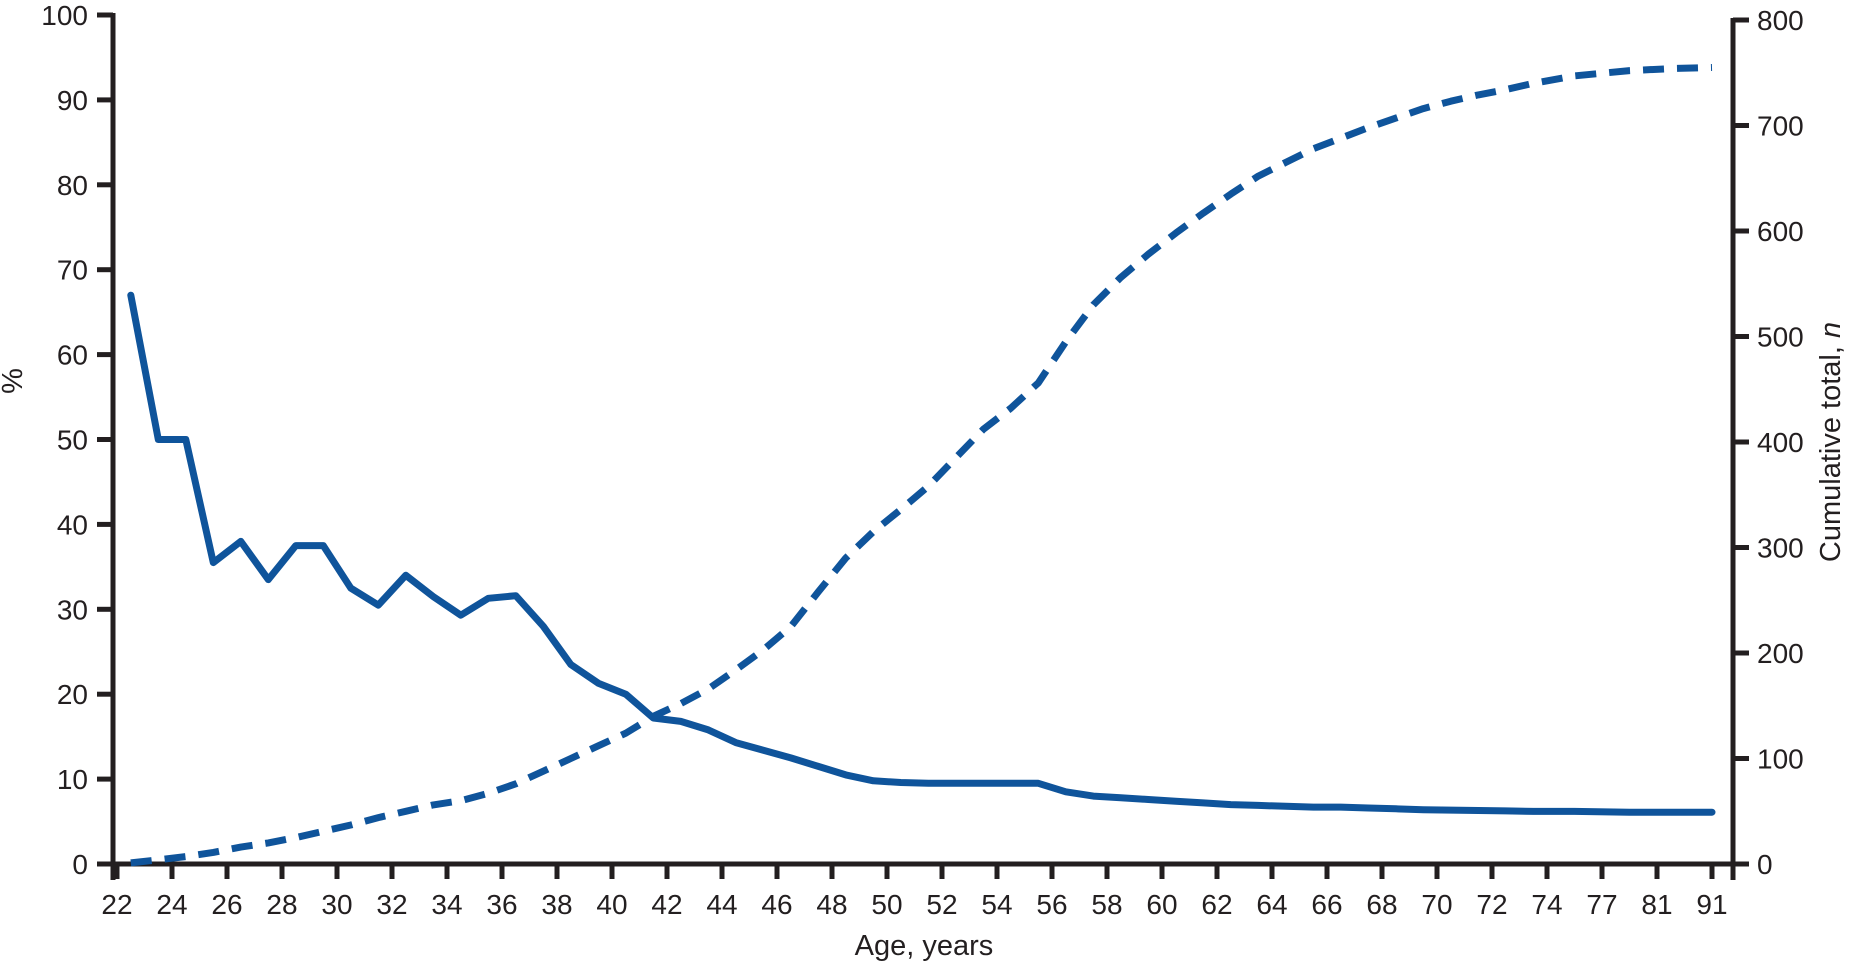  I want to click on left-y-tick-label: 50, so click(72, 440).